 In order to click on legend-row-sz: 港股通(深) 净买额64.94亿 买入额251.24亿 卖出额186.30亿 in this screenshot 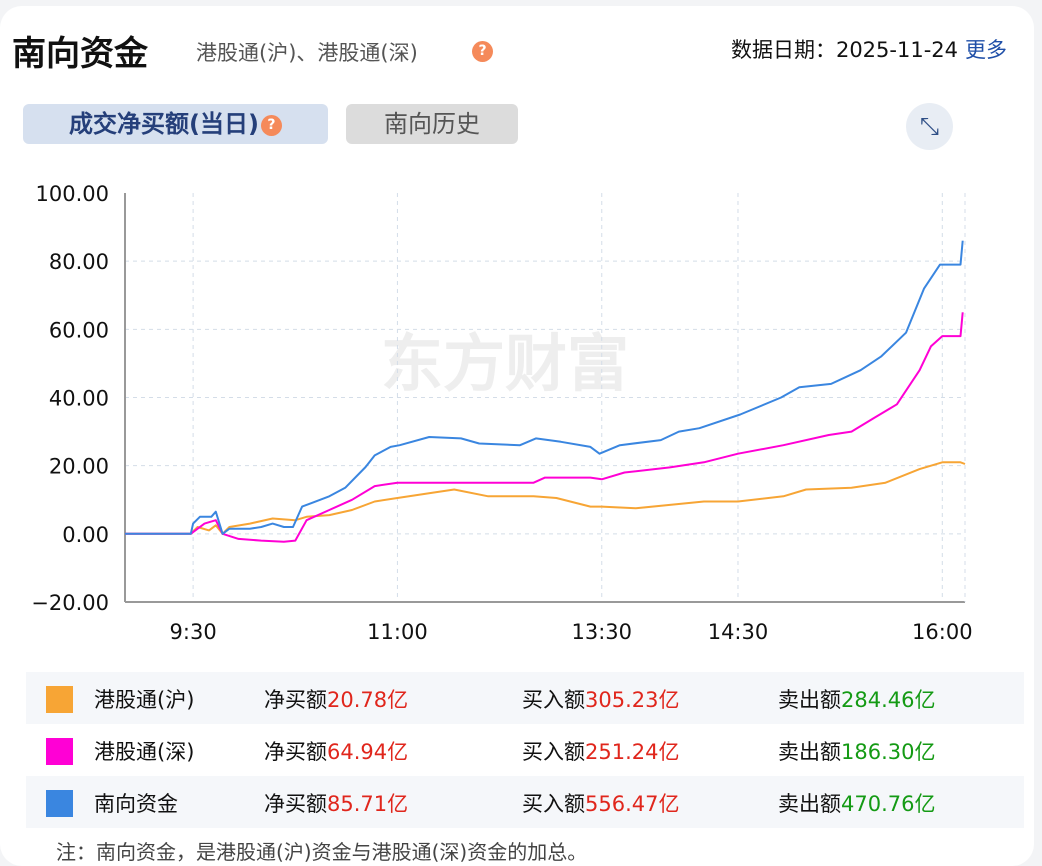, I will do `click(525, 750)`.